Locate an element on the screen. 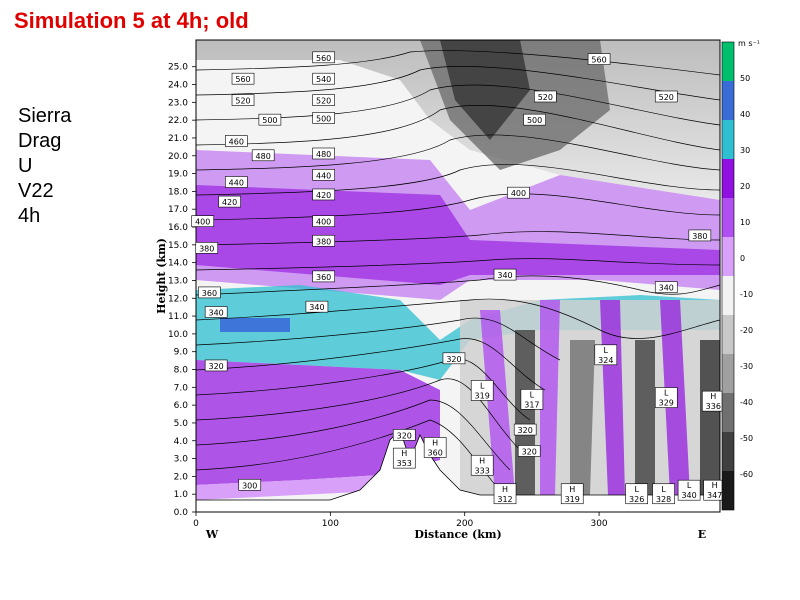 The image size is (800, 600). y-tick-label: 14.0 is located at coordinates (178, 264).